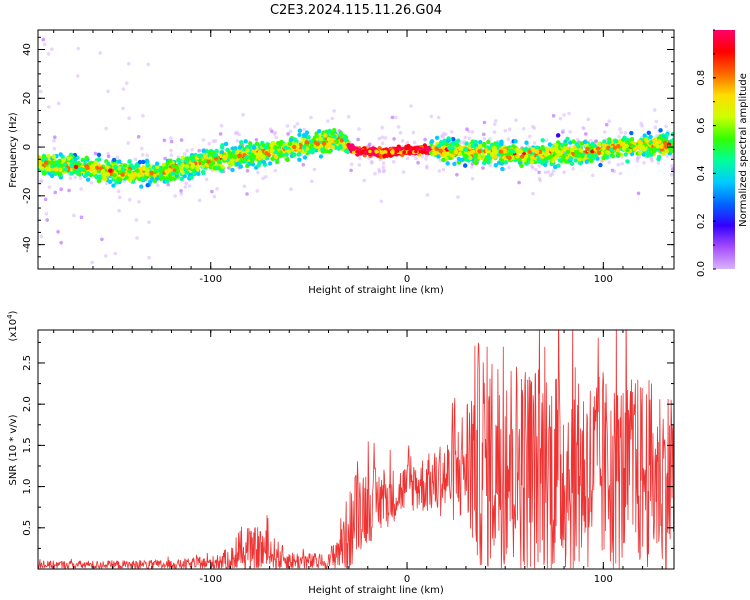 This screenshot has height=600, width=750. I want to click on x-tick-label: 100, so click(603, 579).